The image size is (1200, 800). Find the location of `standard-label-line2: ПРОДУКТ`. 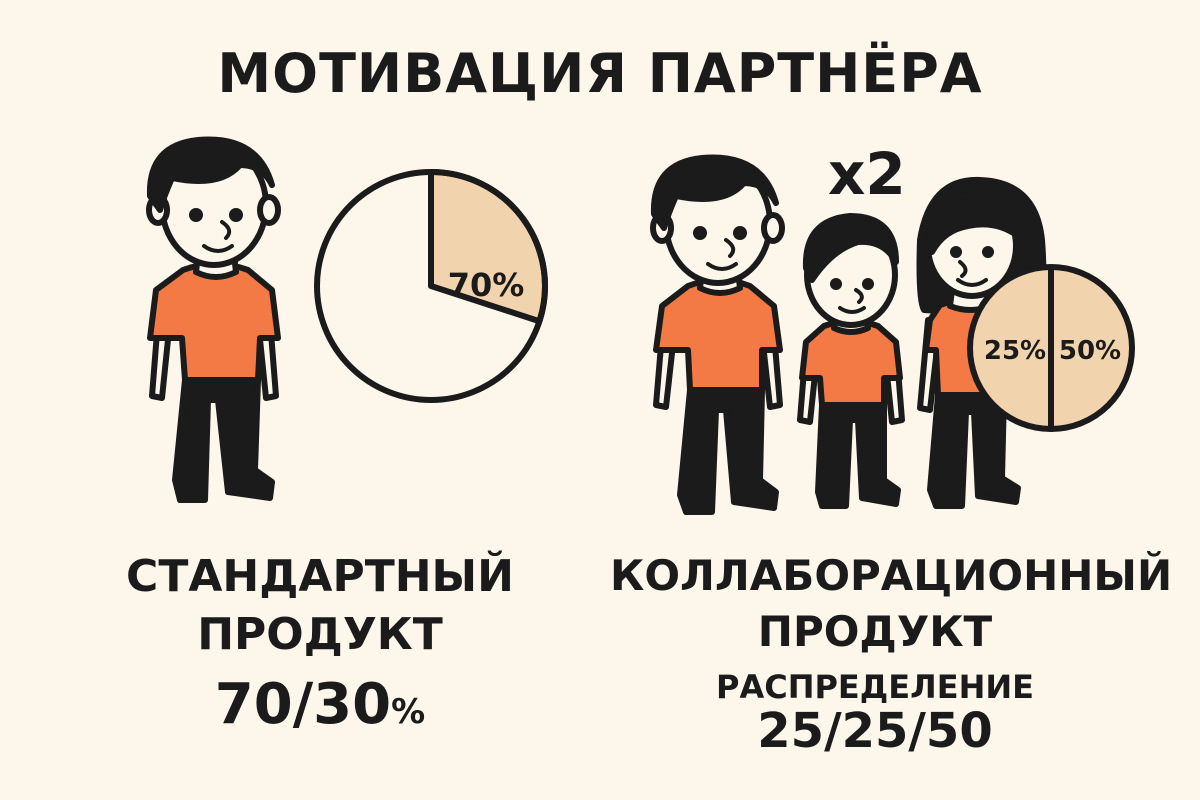

standard-label-line2: ПРОДУКТ is located at coordinates (320, 634).